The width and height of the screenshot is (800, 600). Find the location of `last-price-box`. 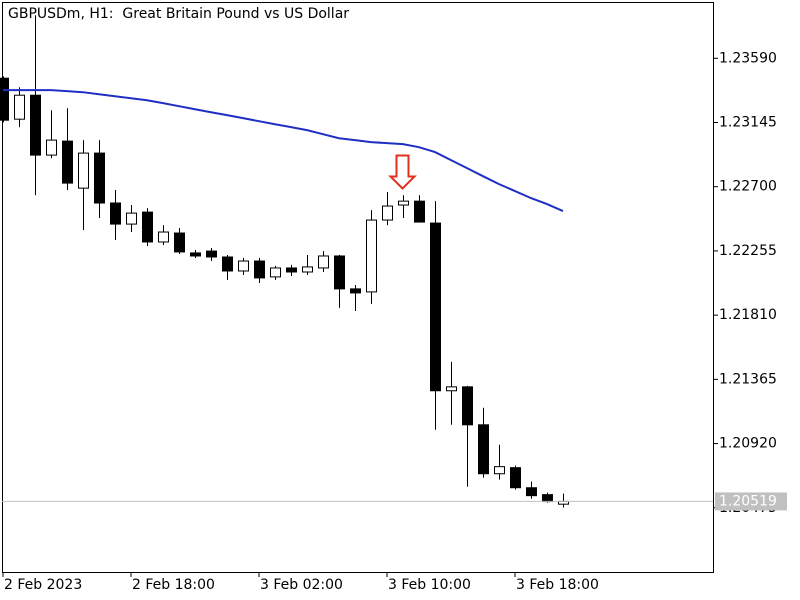

last-price-box is located at coordinates (751, 501).